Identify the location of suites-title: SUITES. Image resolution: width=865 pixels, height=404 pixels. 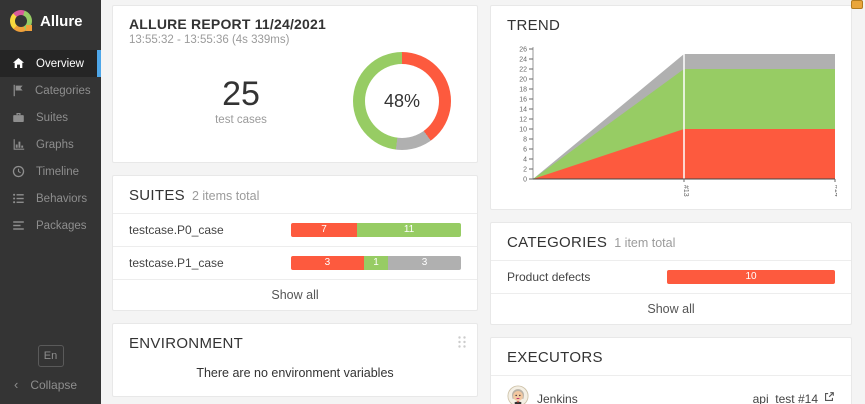
(157, 195).